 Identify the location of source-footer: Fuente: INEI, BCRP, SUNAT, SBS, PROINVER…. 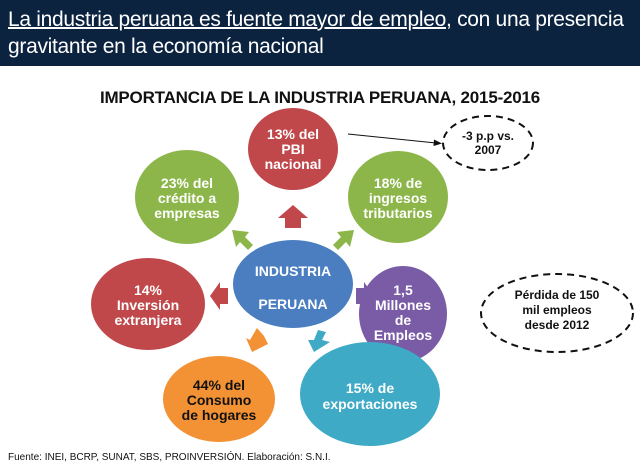
(169, 457).